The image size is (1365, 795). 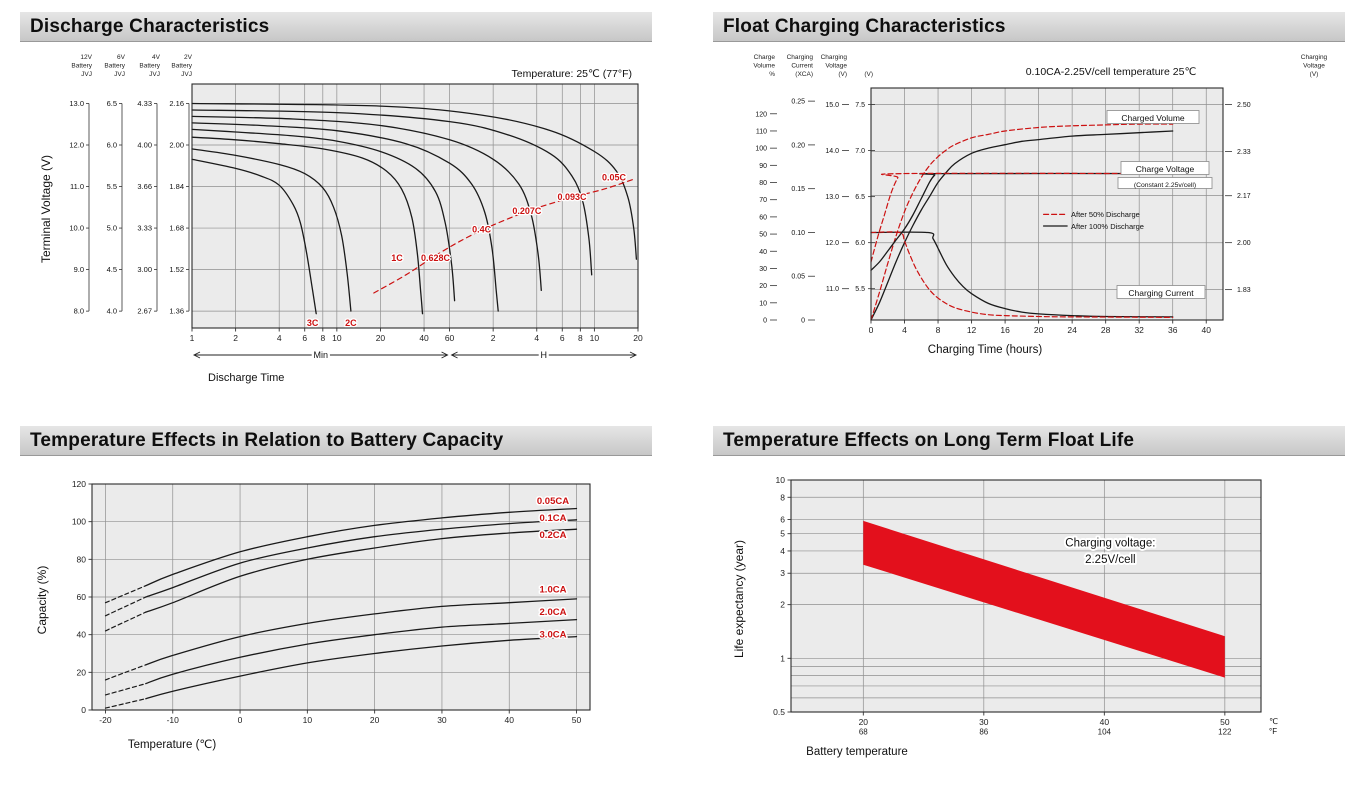 I want to click on scale-tick-label: 8.0, so click(x=79, y=311).